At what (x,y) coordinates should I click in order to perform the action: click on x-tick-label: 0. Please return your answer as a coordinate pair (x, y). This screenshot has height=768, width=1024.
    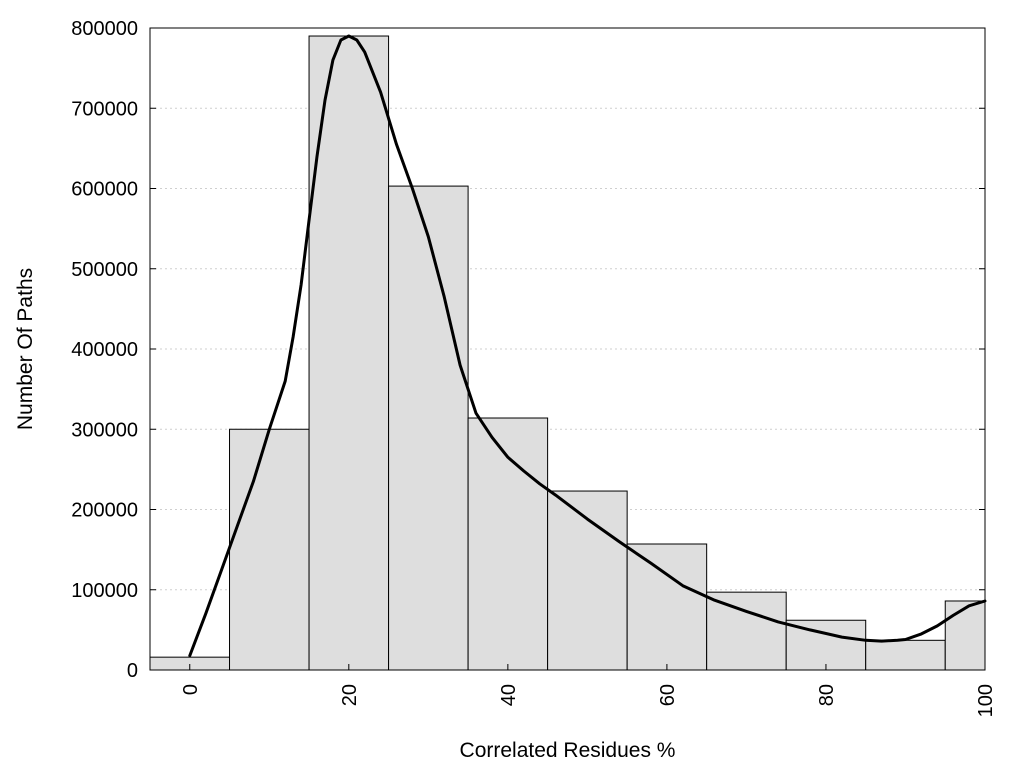
    Looking at the image, I should click on (191, 689).